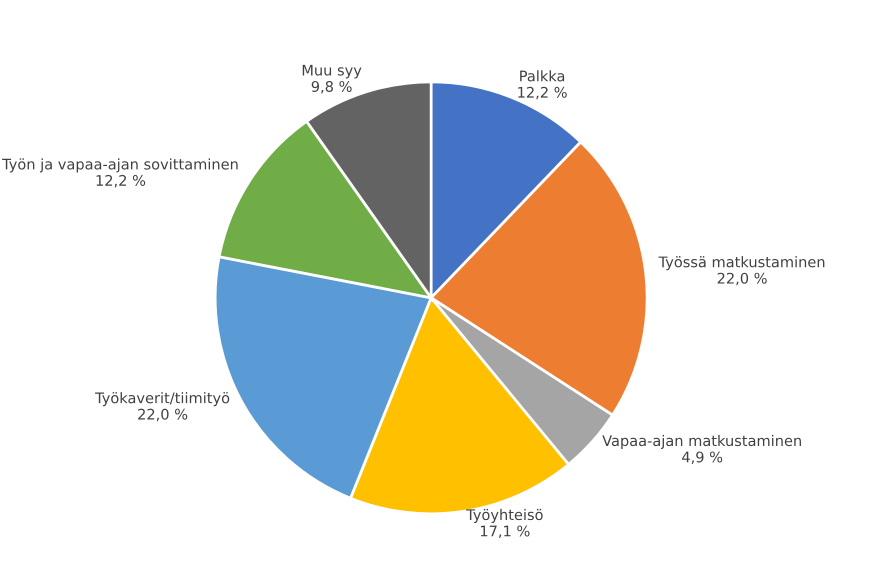  What do you see at coordinates (332, 87) in the screenshot?
I see `data-label: 9,8 %` at bounding box center [332, 87].